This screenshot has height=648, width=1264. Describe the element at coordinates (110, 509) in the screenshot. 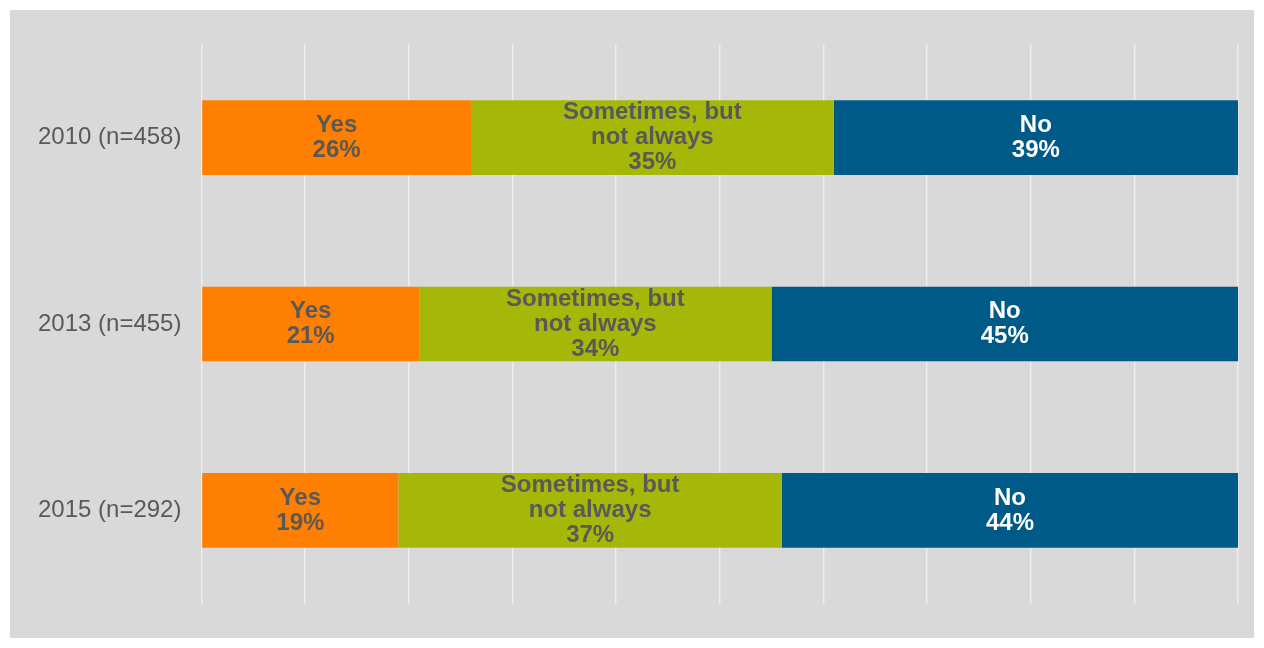

I see `y-tick-label: 2015 (n=292)` at that location.